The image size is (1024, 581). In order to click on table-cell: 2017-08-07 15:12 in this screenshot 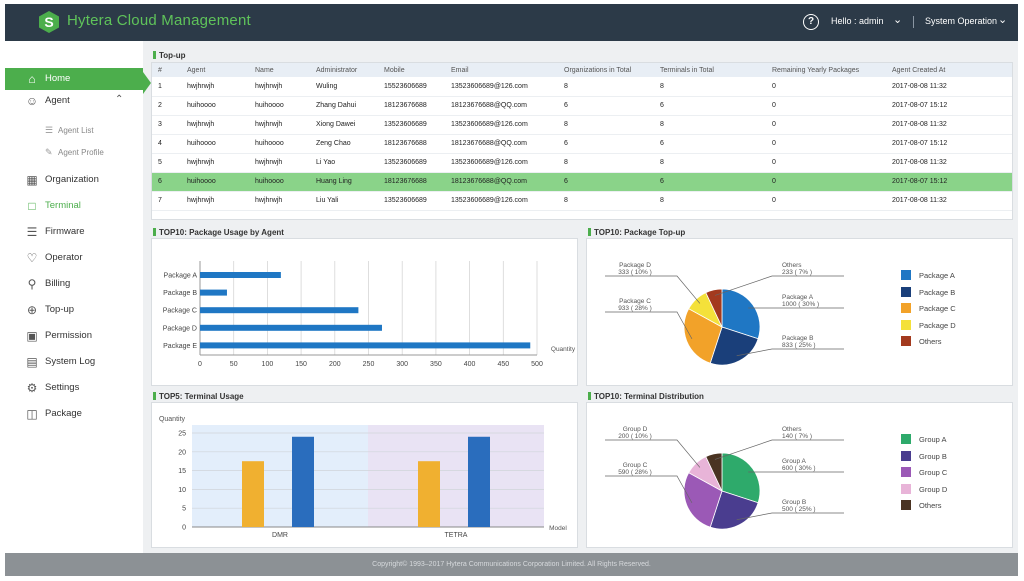, I will do `click(949, 144)`.